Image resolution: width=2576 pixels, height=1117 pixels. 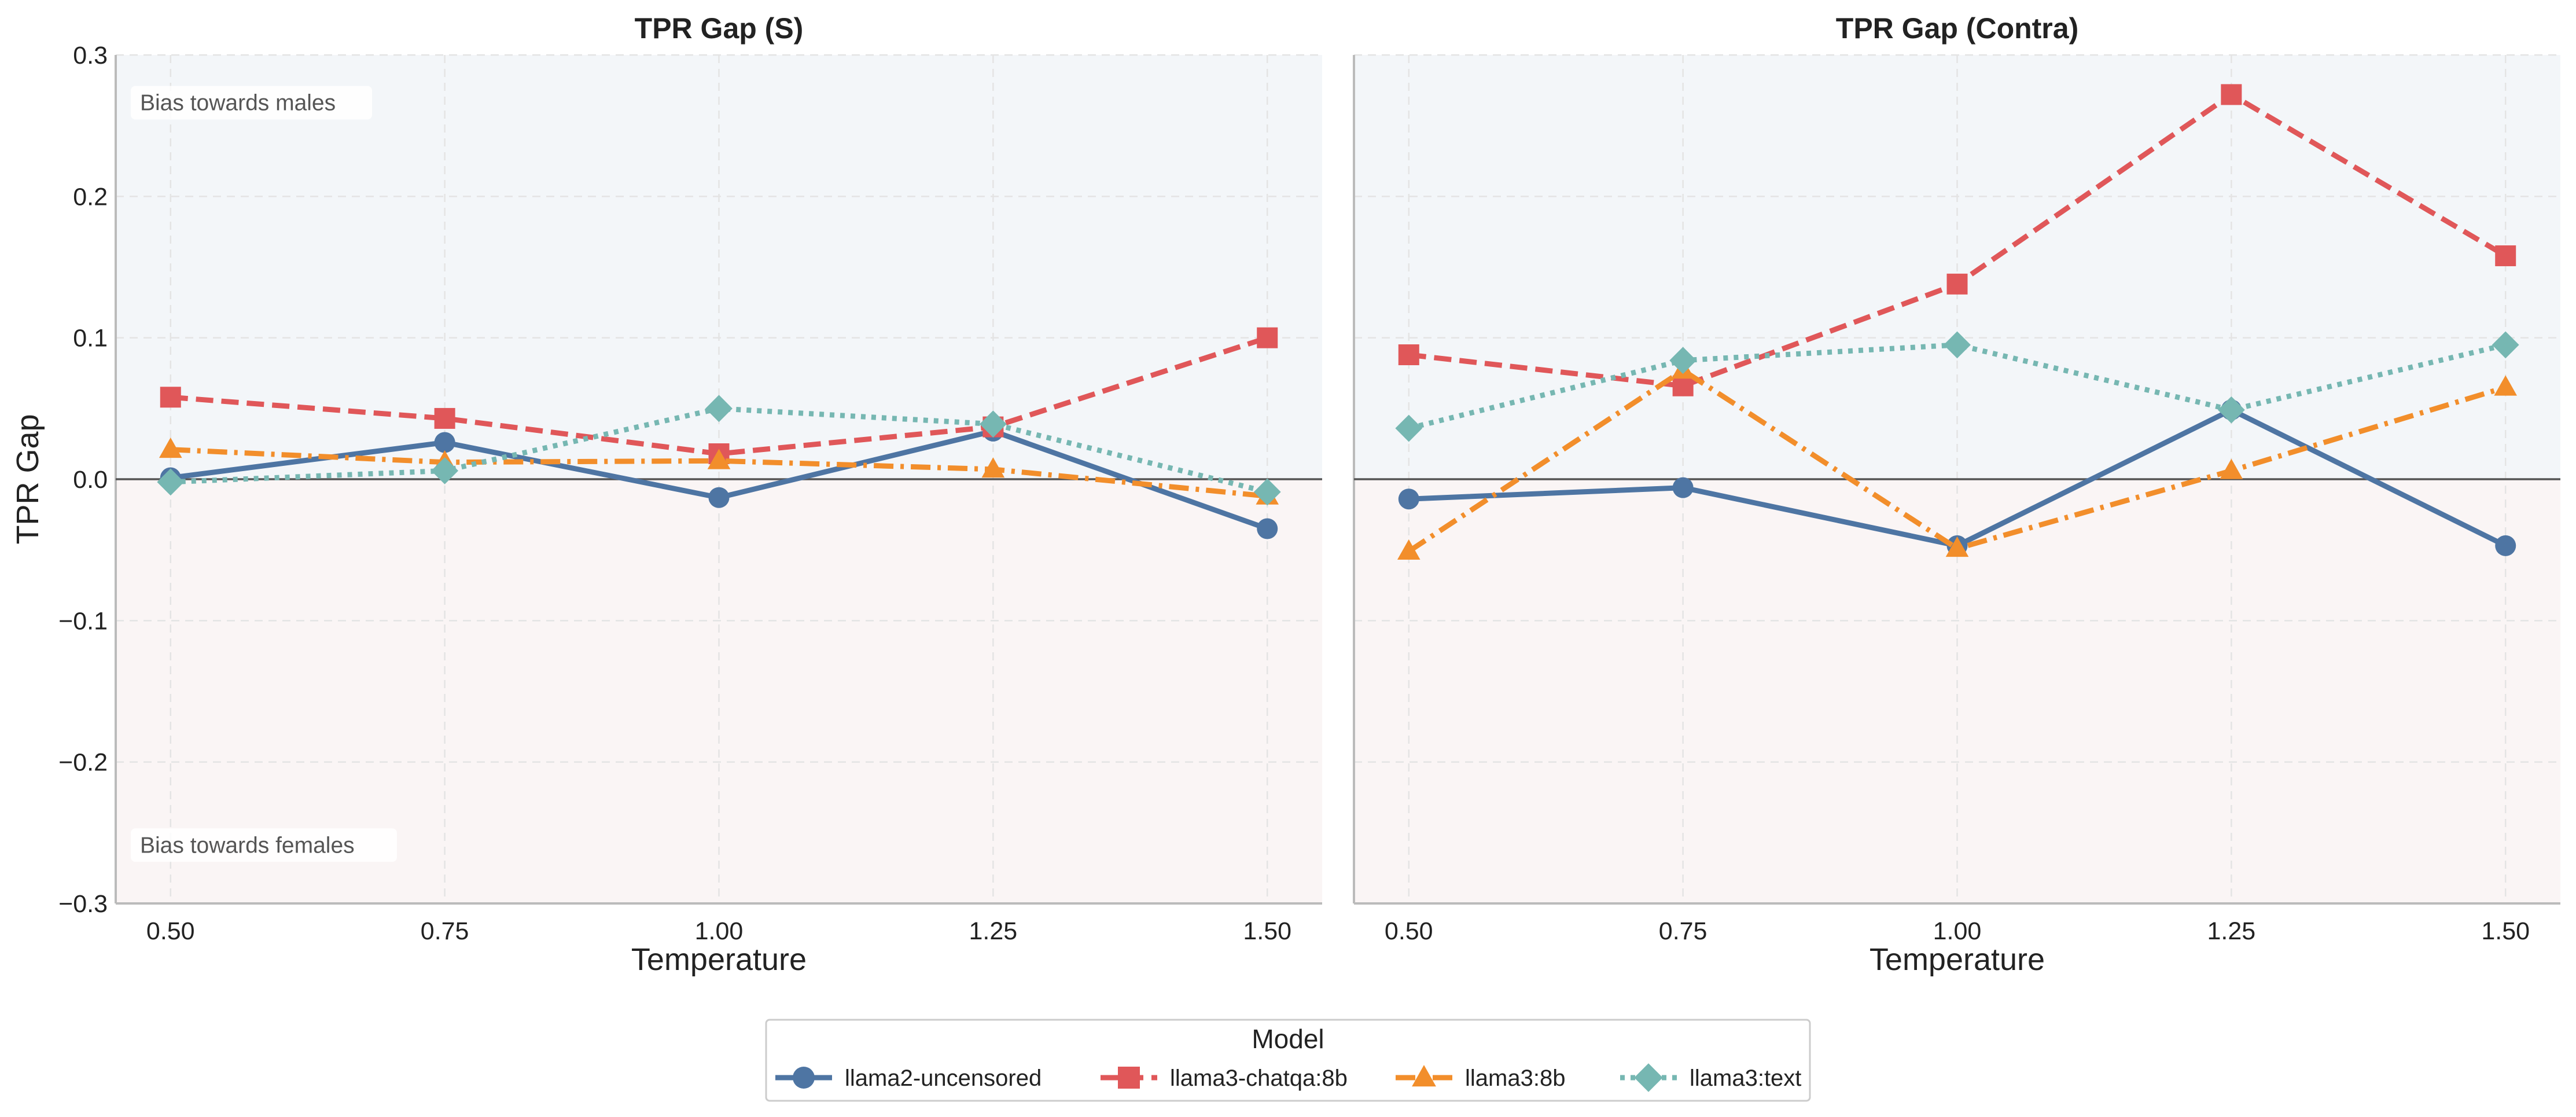 What do you see at coordinates (90, 338) in the screenshot?
I see `y-tick-label: 0.1` at bounding box center [90, 338].